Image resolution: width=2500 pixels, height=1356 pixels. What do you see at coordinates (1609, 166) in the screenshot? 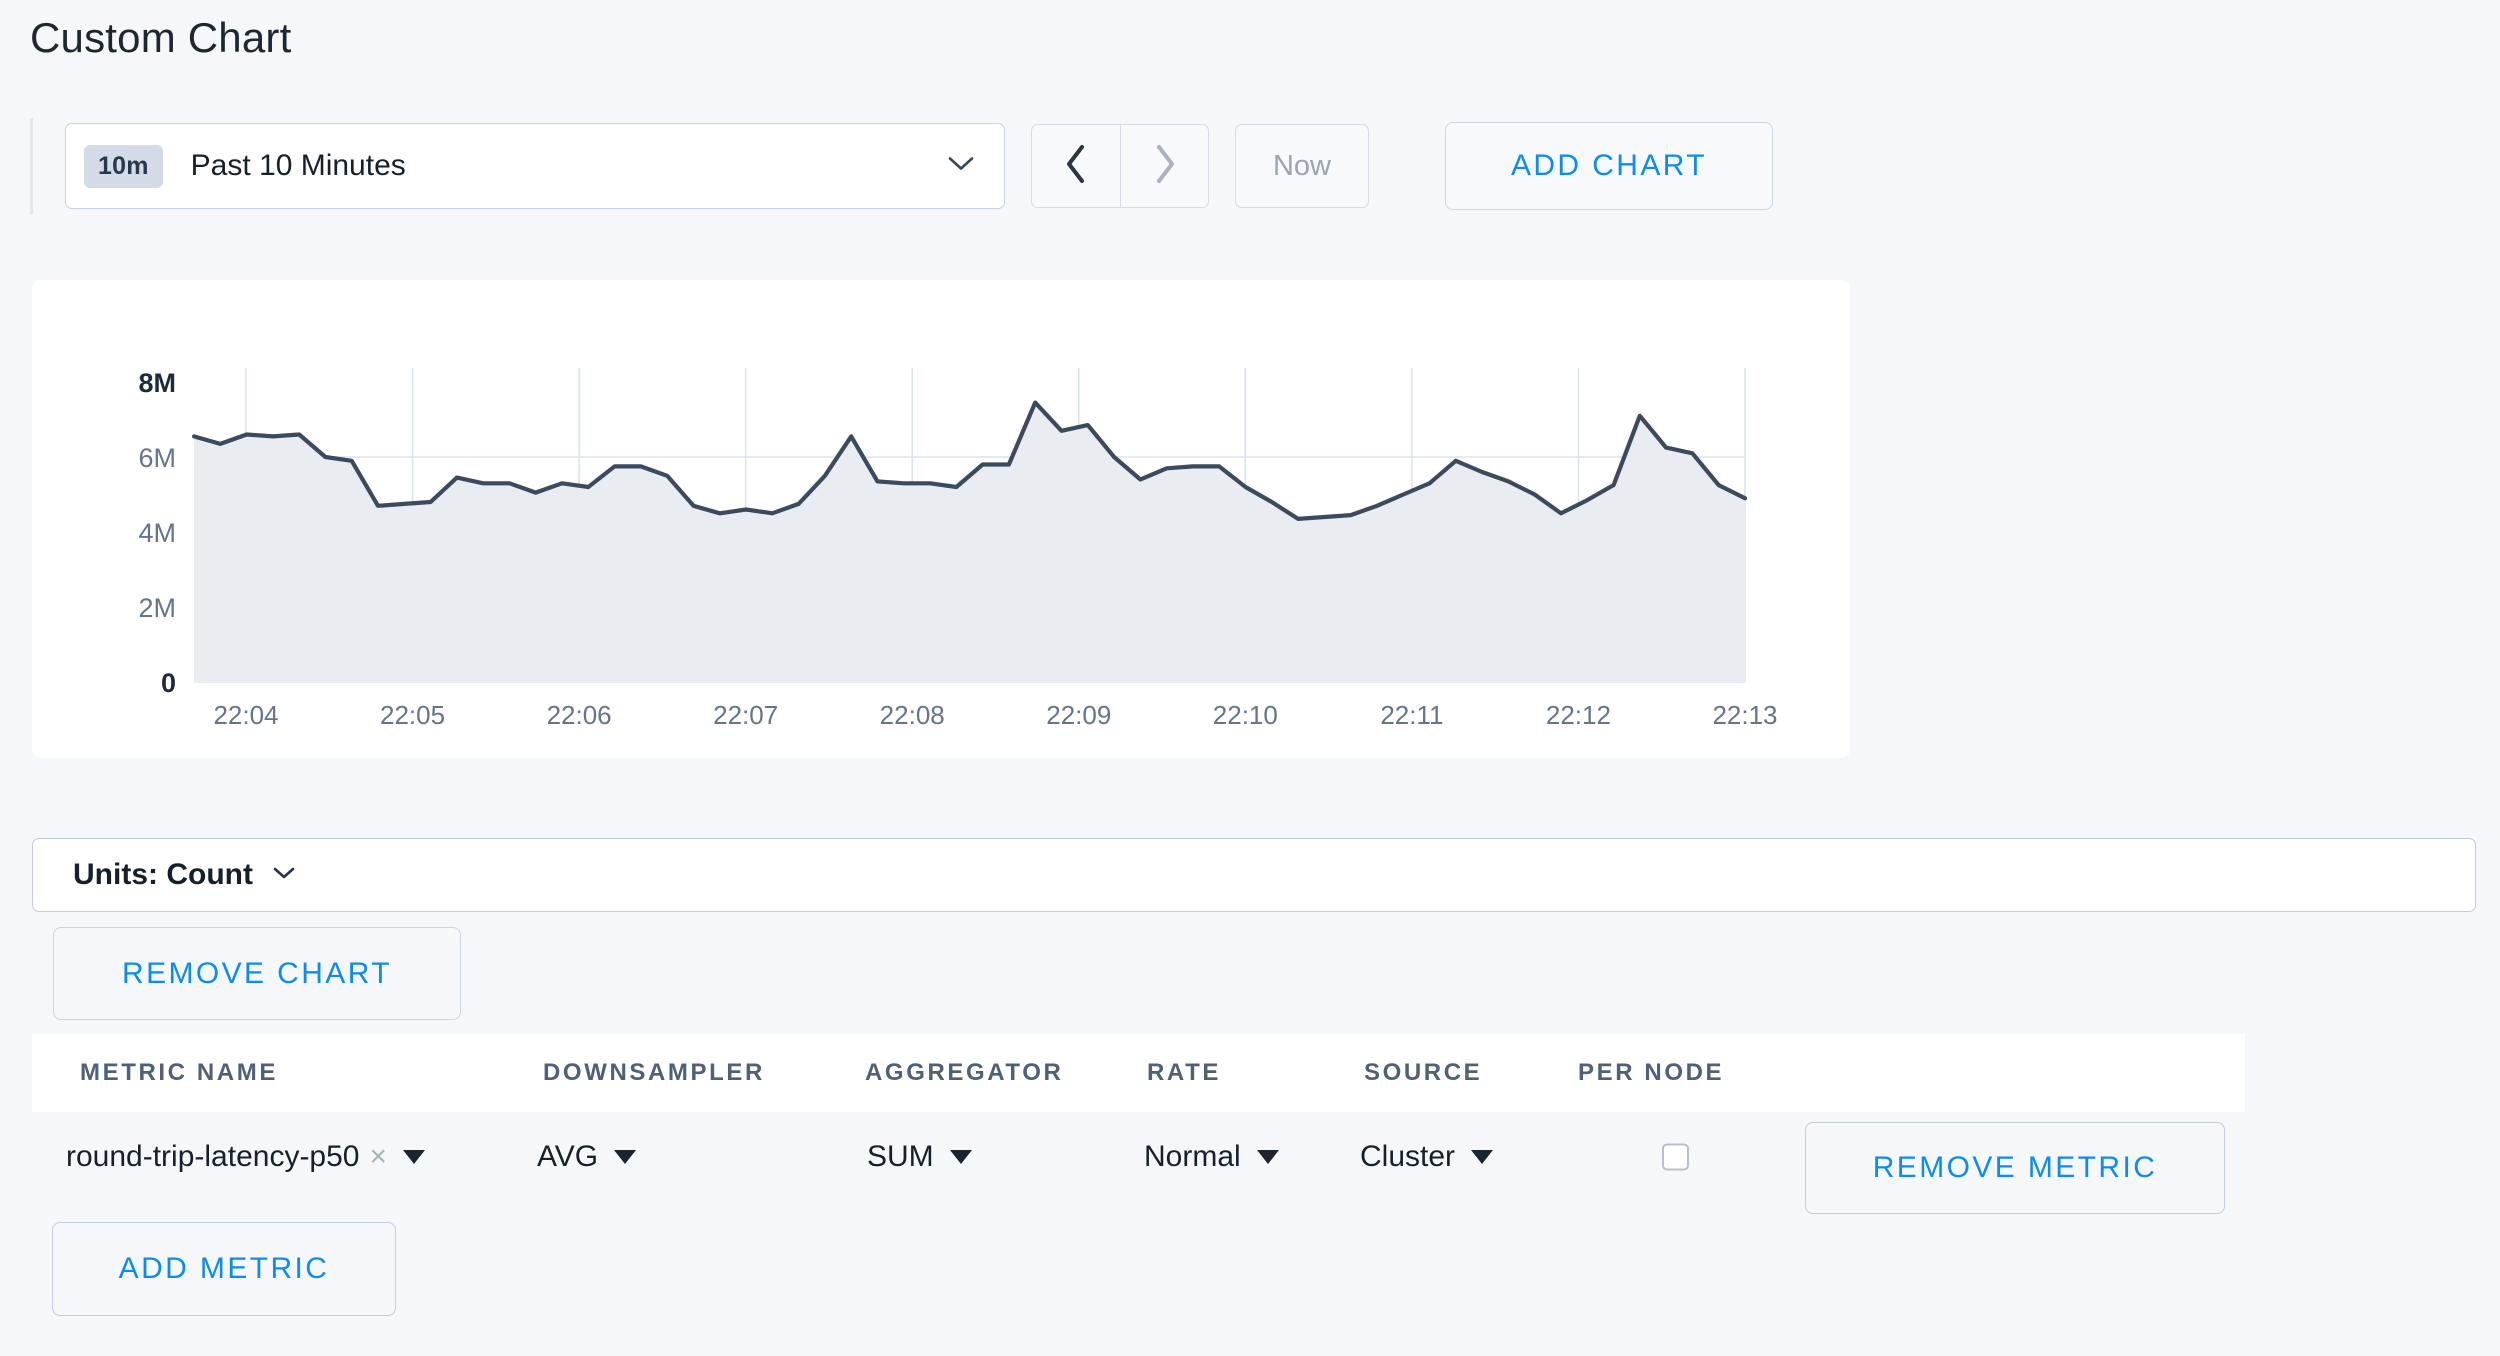
I see `add-chart-button: ADD CHART` at bounding box center [1609, 166].